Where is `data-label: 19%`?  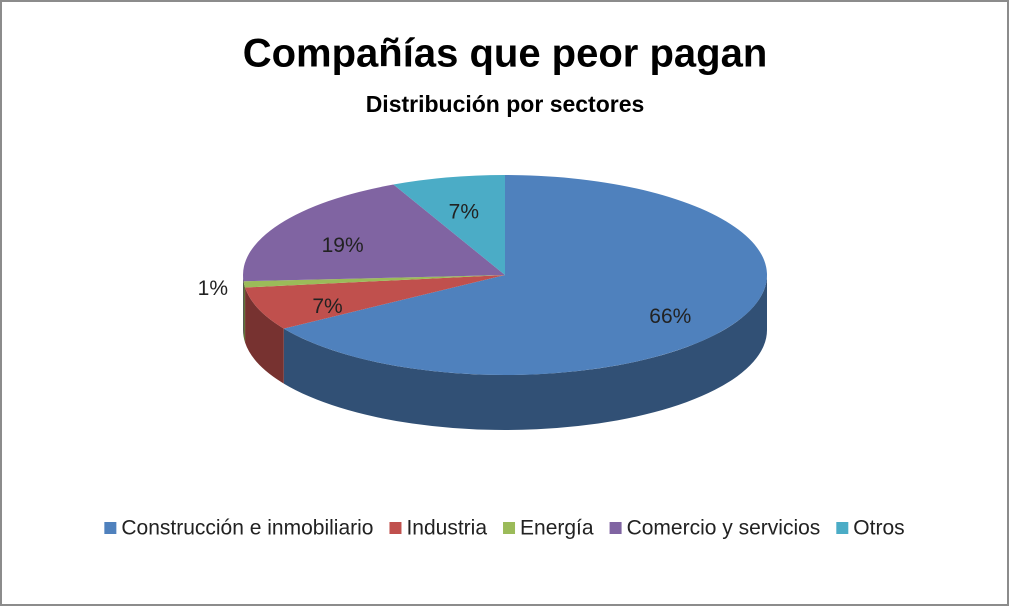 data-label: 19% is located at coordinates (343, 245).